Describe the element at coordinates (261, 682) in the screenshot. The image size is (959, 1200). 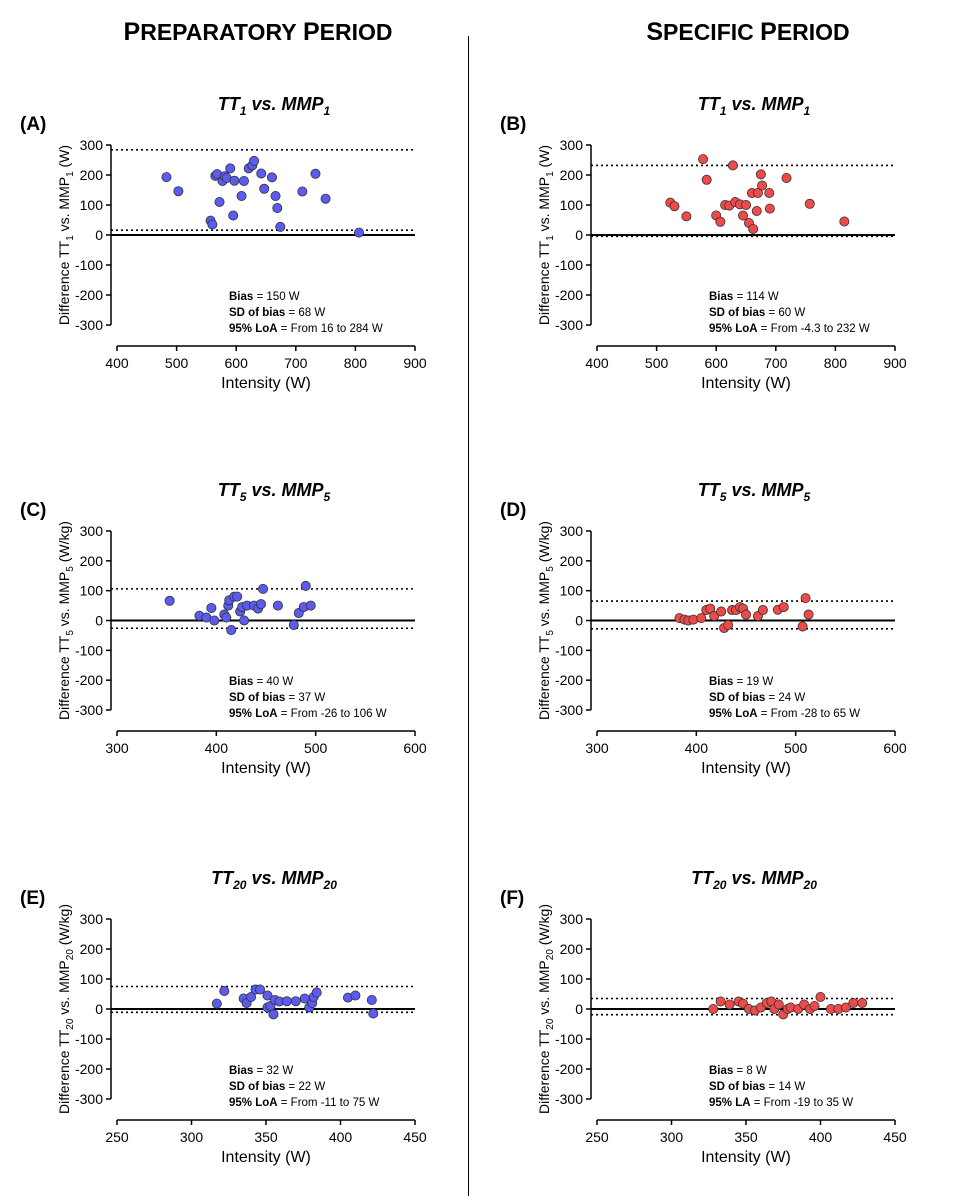
I see `stat-line: Bias = 40 W` at that location.